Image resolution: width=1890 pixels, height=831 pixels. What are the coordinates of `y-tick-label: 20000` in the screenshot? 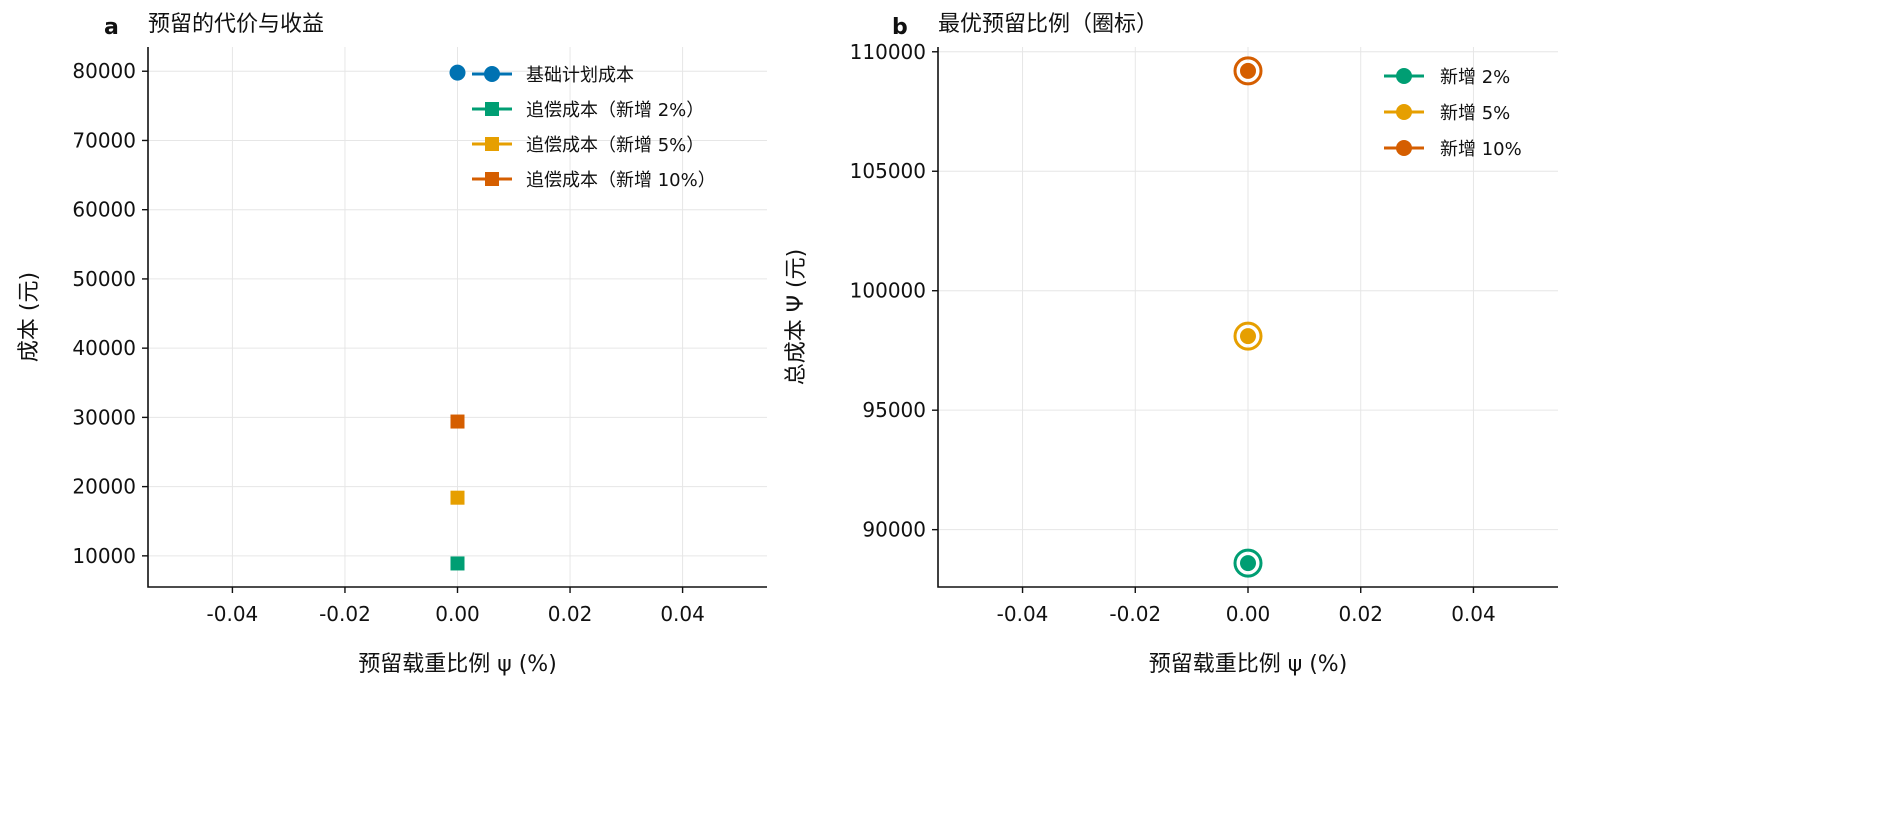 It's located at (104, 487).